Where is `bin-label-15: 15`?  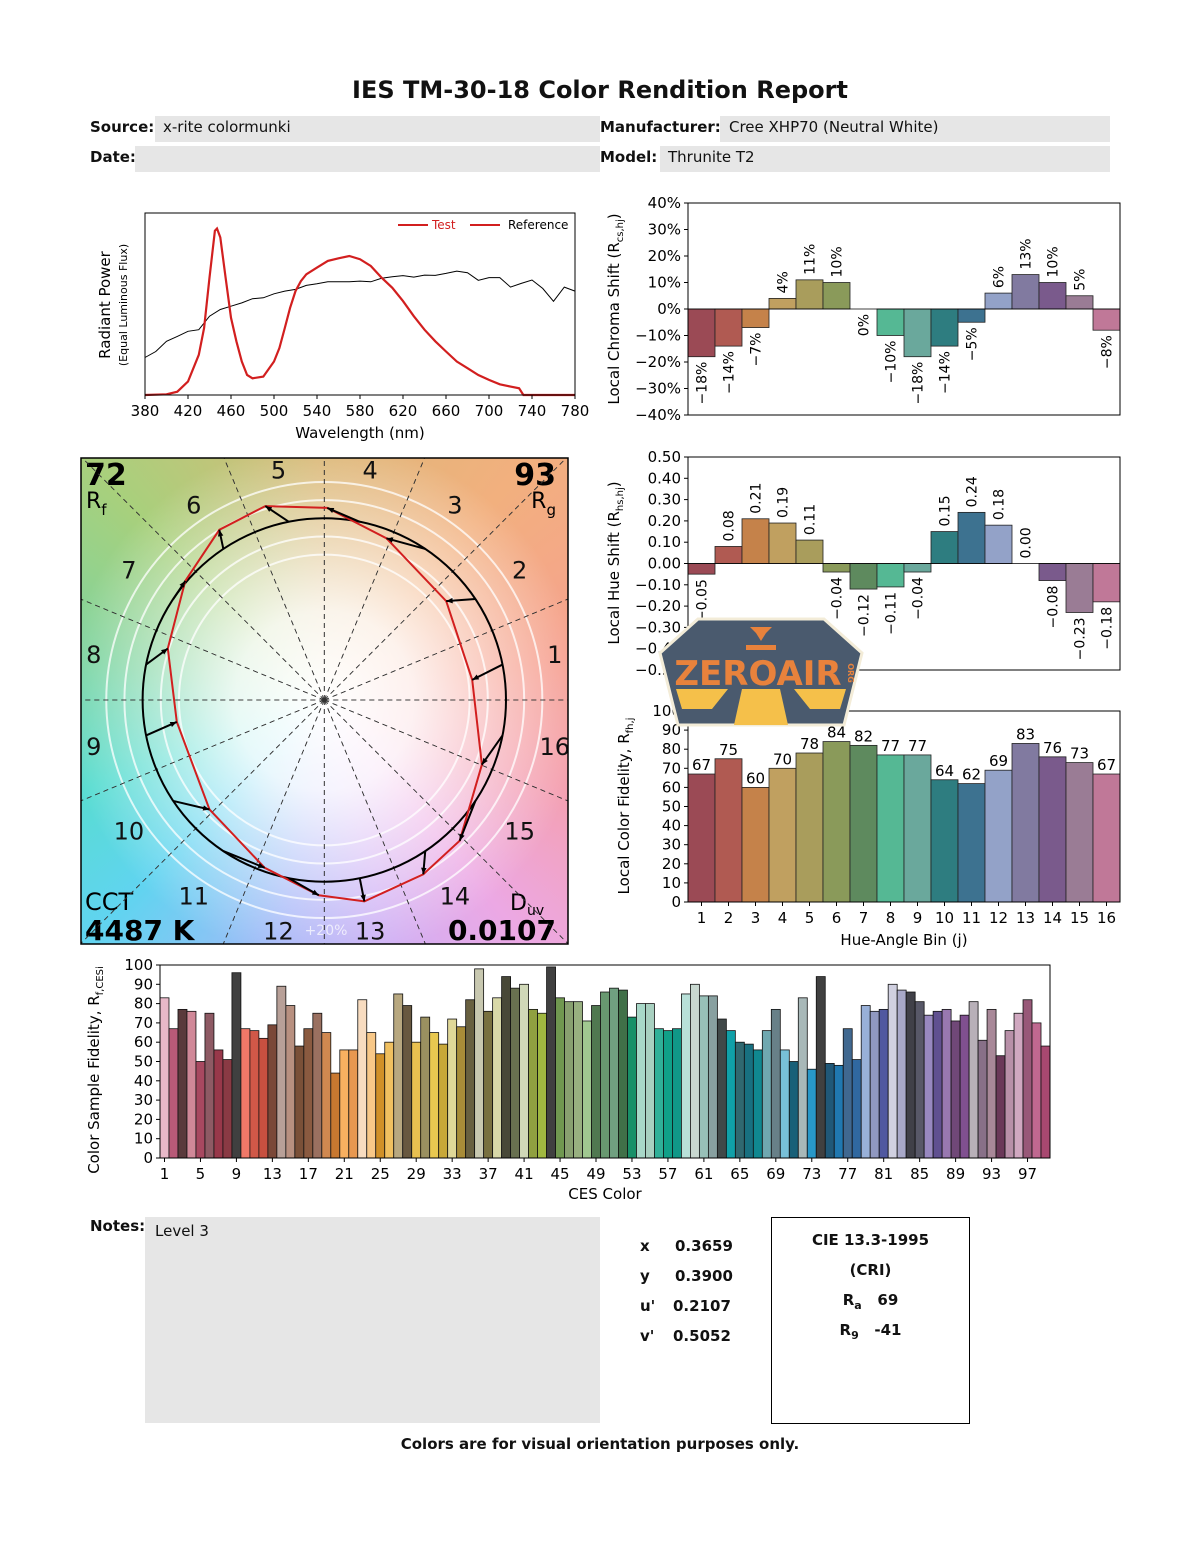 bin-label-15: 15 is located at coordinates (519, 832).